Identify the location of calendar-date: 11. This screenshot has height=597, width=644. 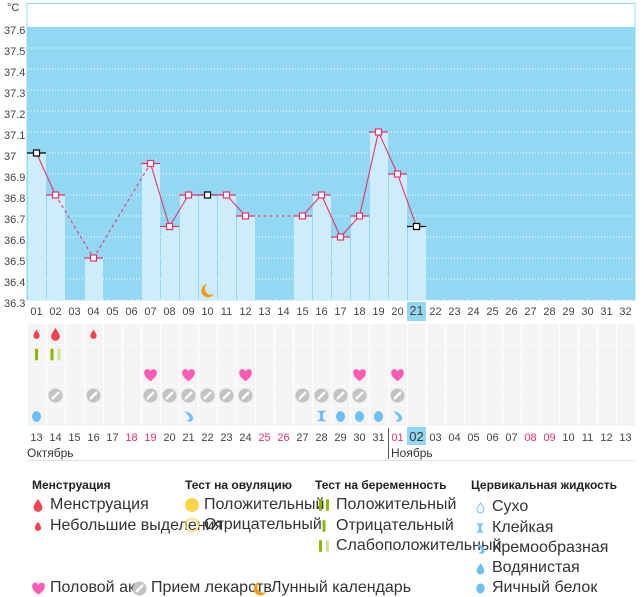
(587, 438).